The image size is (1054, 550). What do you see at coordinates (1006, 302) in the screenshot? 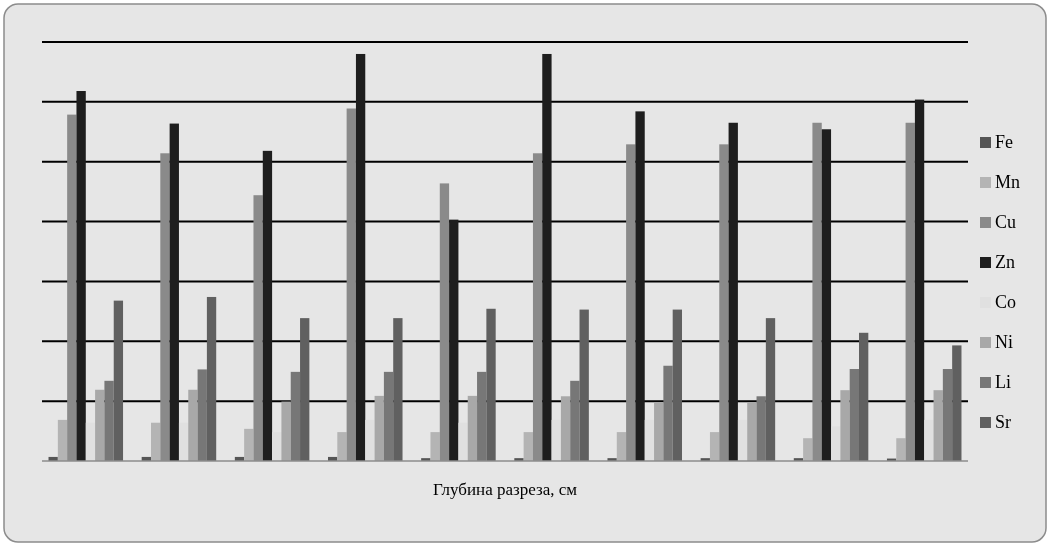
I see `legend-label: Co` at bounding box center [1006, 302].